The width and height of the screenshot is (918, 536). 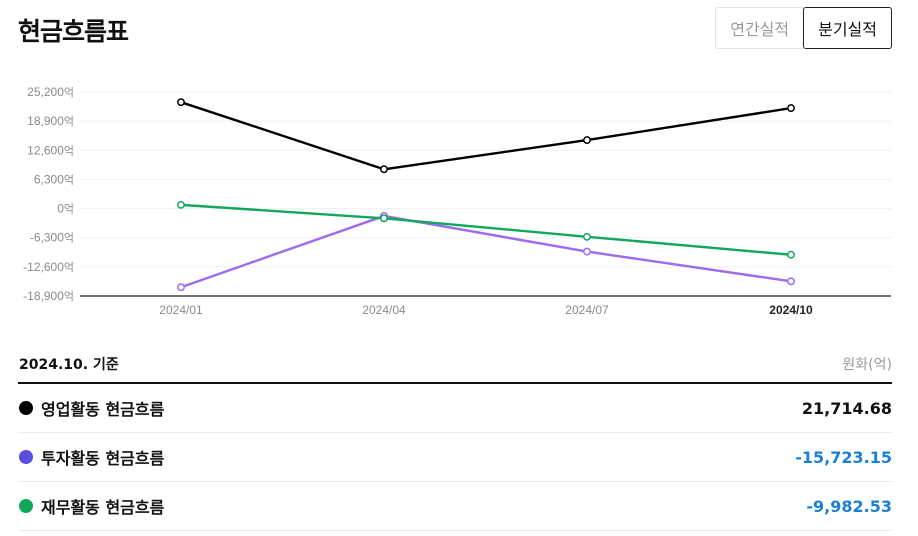 I want to click on y-tick-label: 6,300억, so click(x=54, y=179).